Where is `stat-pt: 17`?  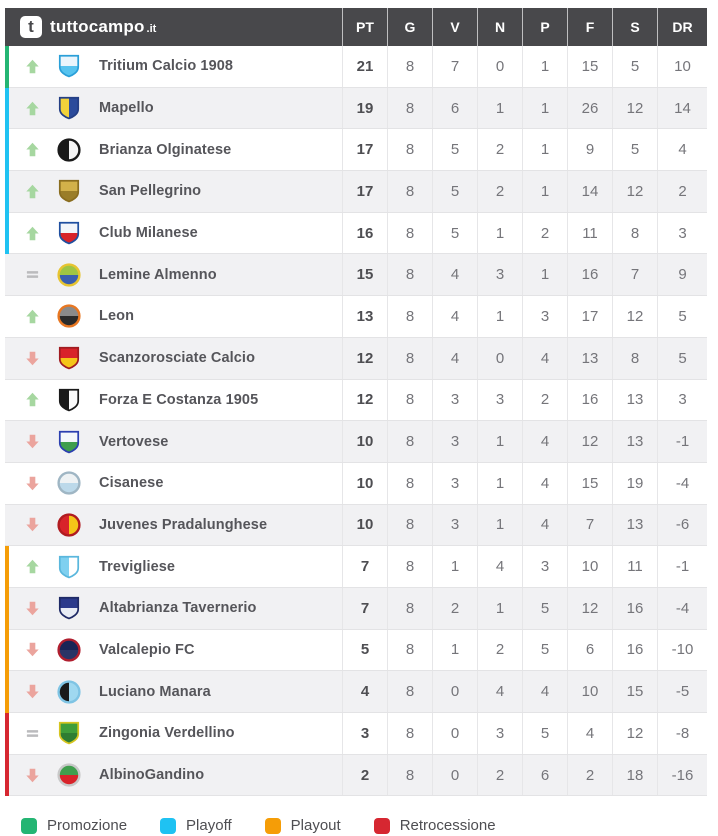
stat-pt: 17 is located at coordinates (364, 191).